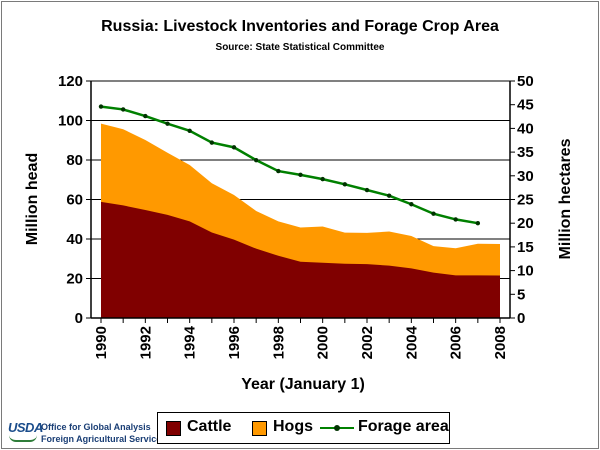  Describe the element at coordinates (74, 160) in the screenshot. I see `y-tick-label-80: 80` at that location.